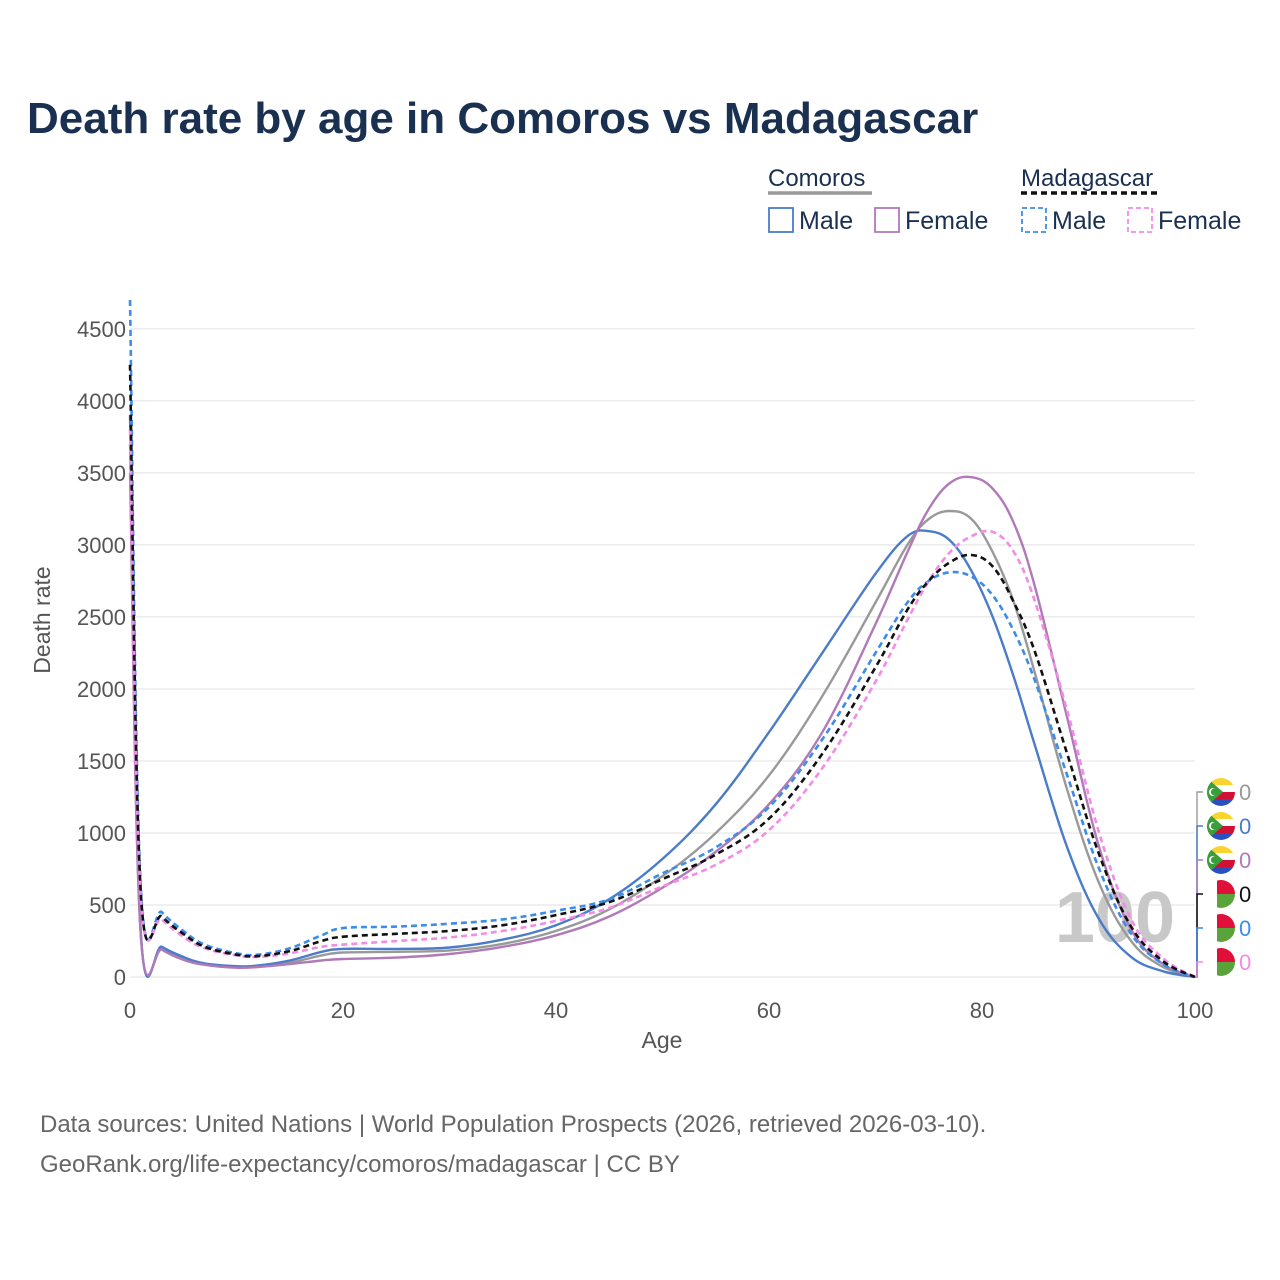 The image size is (1280, 1280). I want to click on y-tick-label: 500, so click(107, 905).